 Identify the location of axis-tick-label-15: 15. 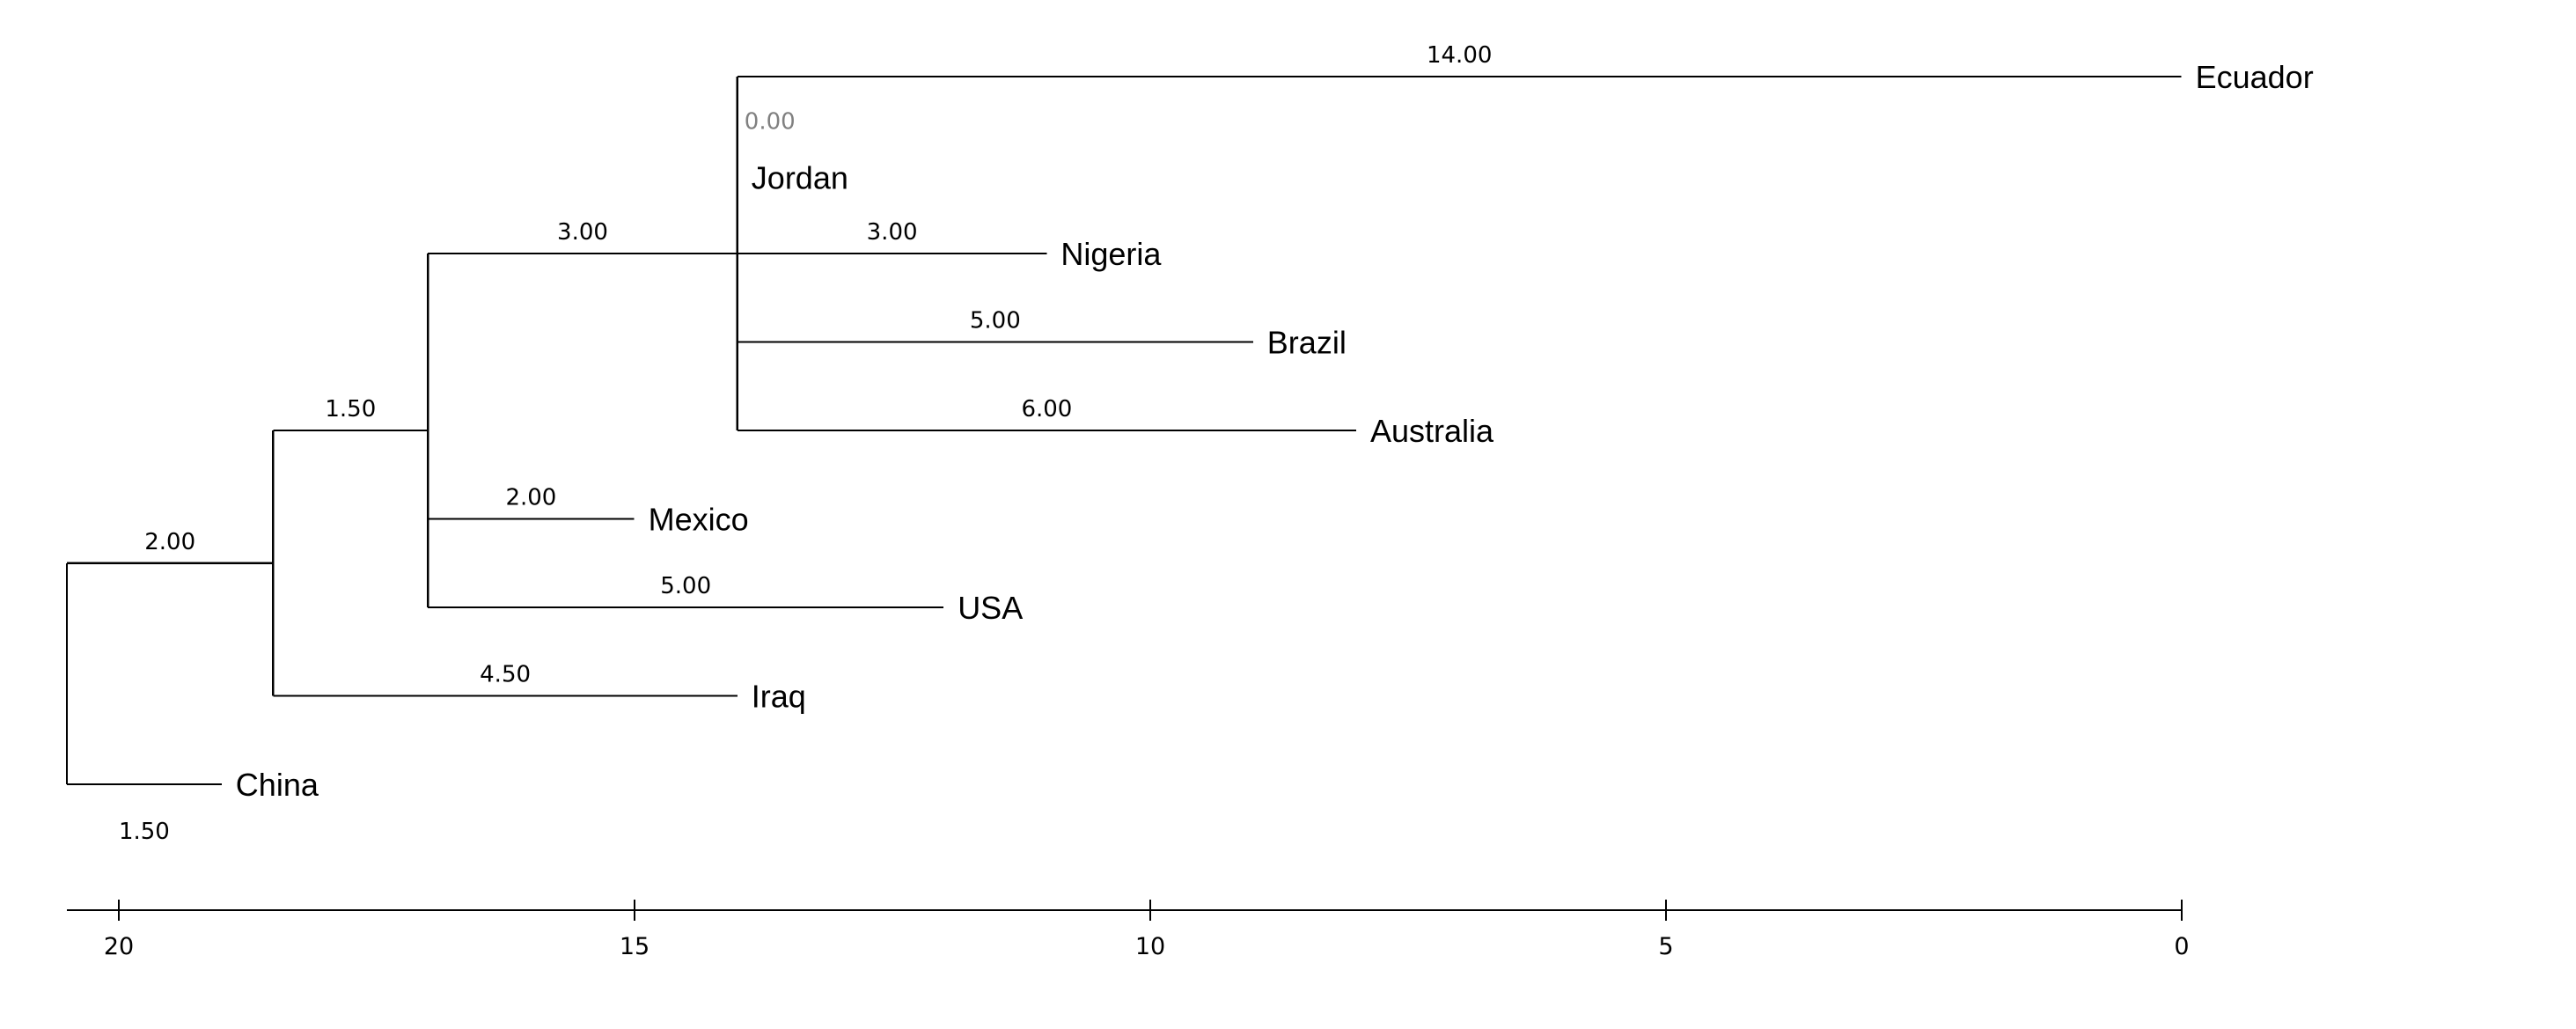
(635, 946).